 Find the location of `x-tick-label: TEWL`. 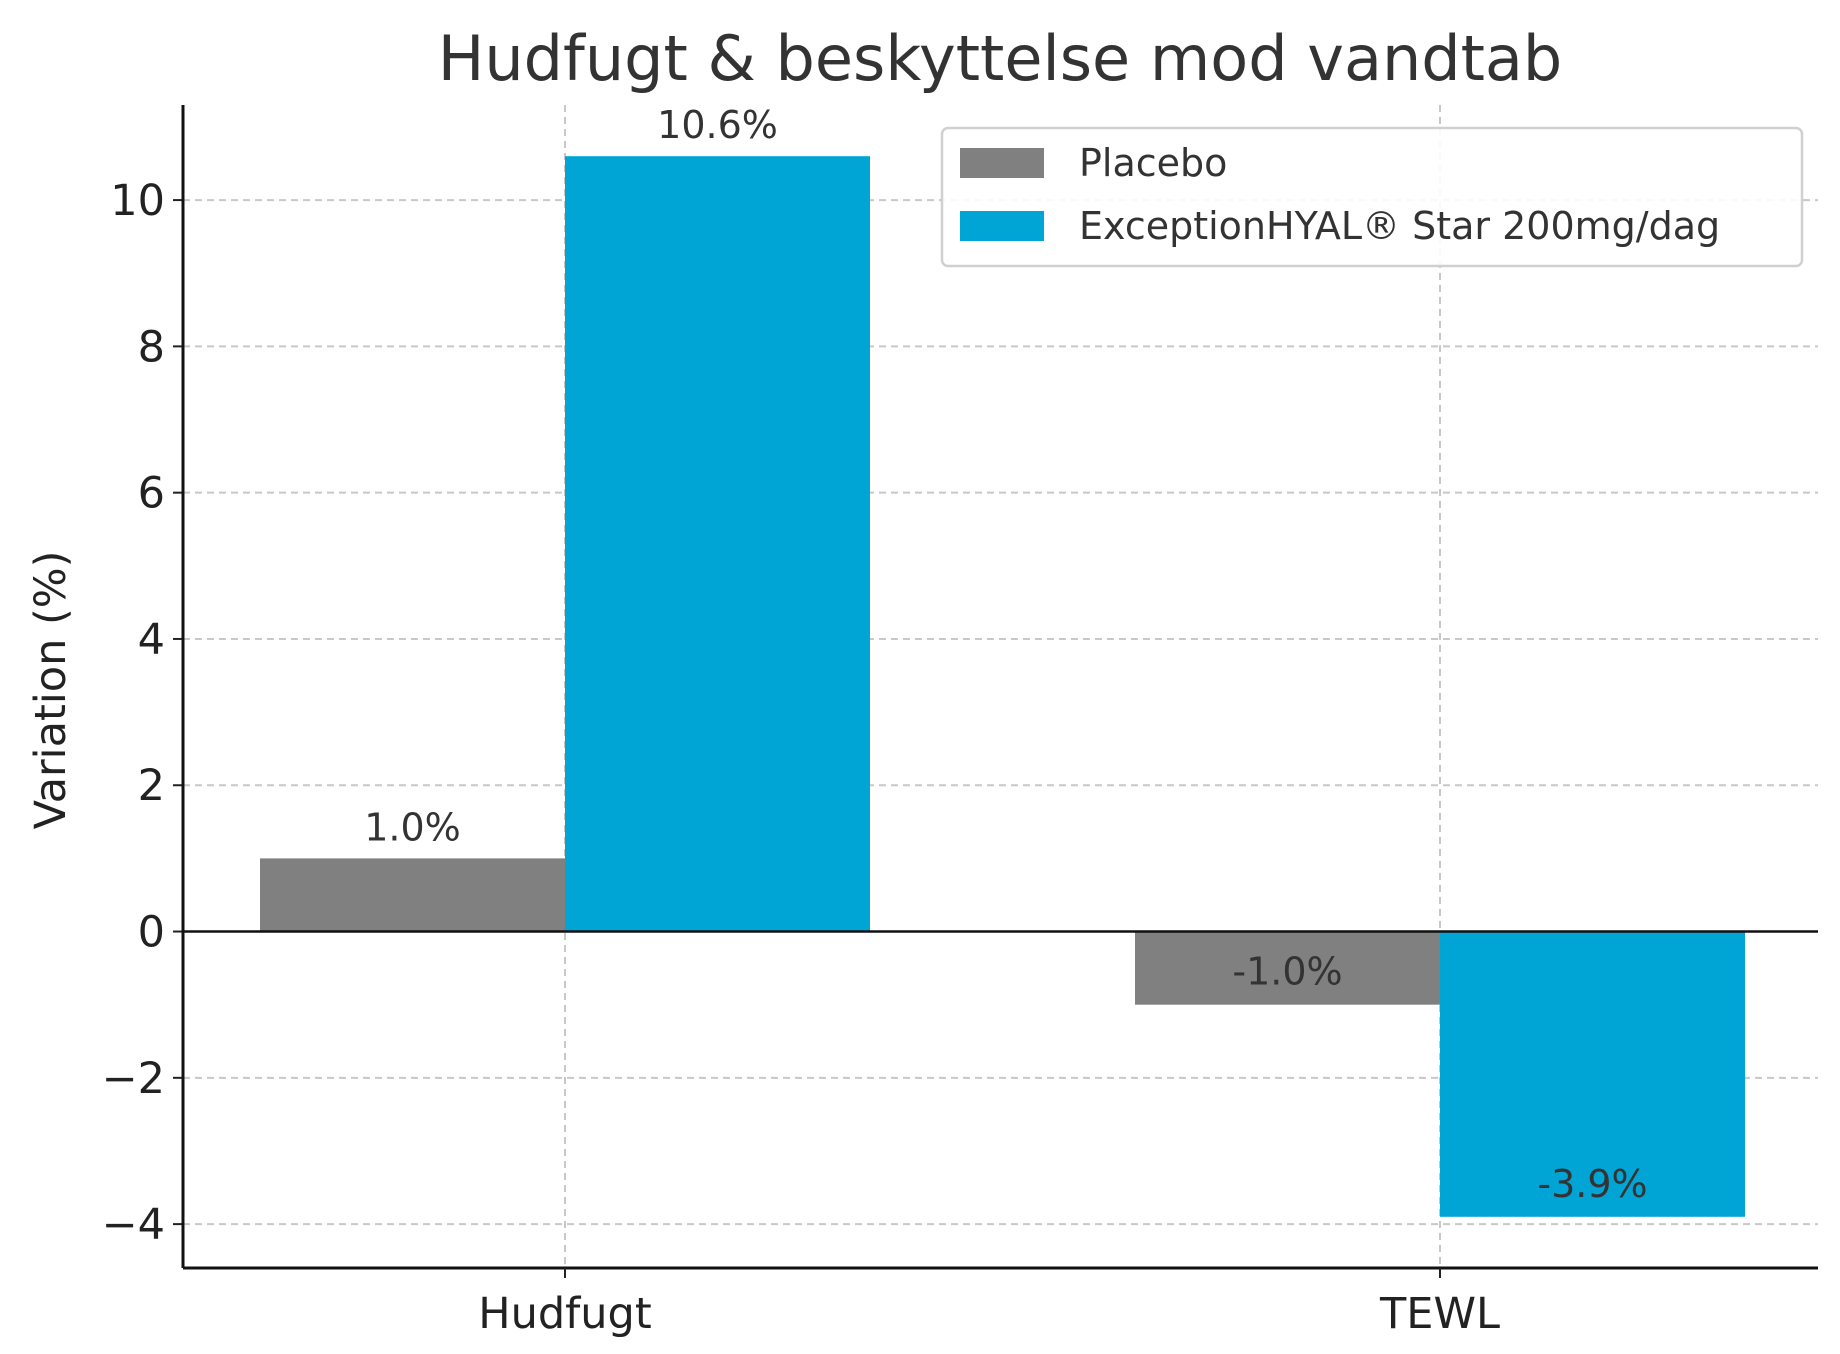

x-tick-label: TEWL is located at coordinates (1439, 1314).